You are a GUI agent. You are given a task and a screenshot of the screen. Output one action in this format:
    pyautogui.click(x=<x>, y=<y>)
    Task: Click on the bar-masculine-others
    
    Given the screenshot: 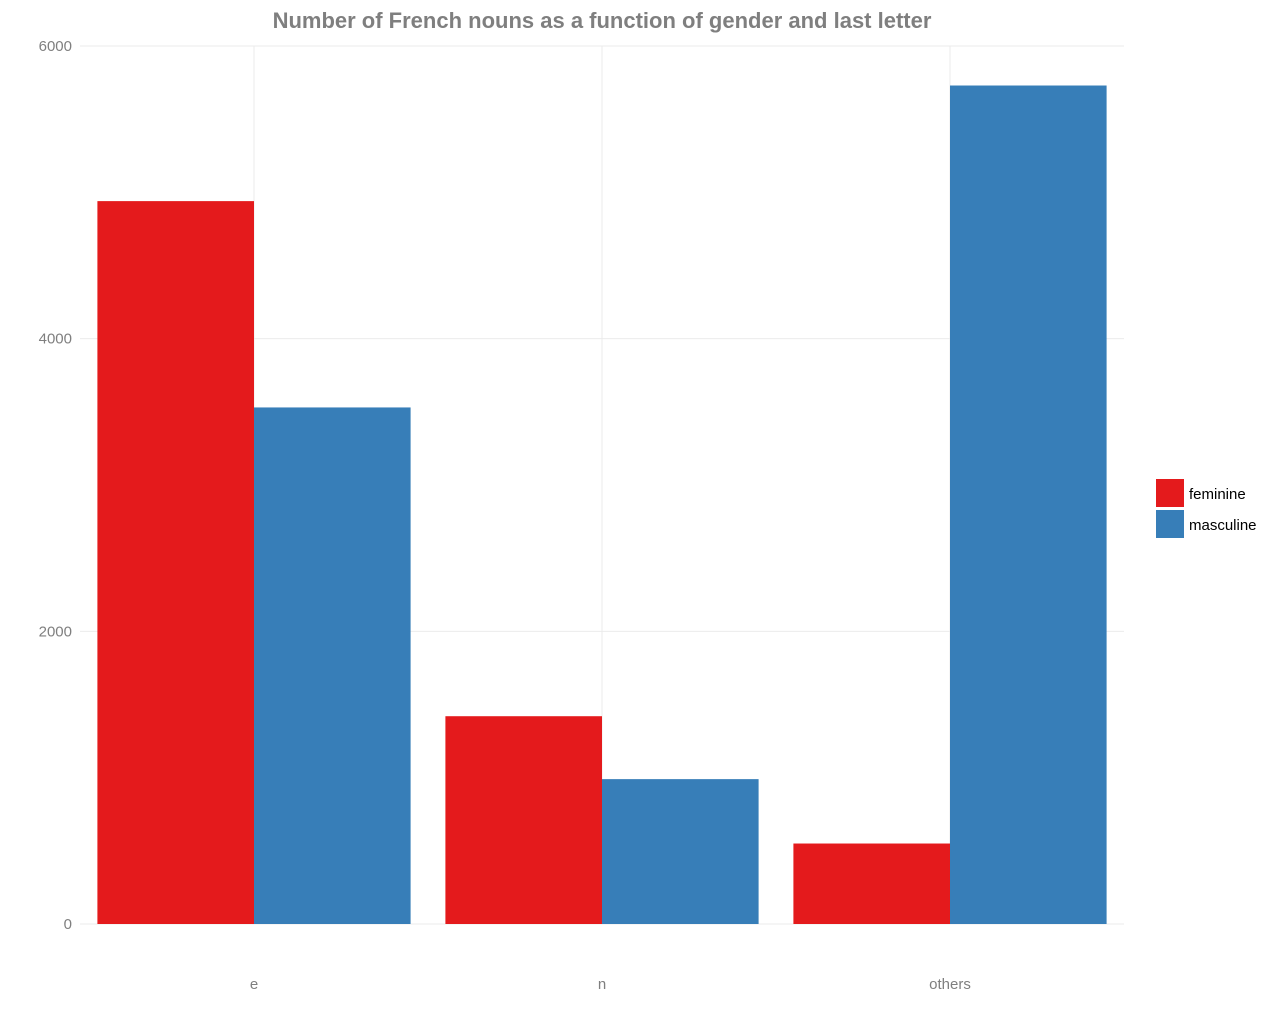 What is the action you would take?
    pyautogui.click(x=1028, y=504)
    